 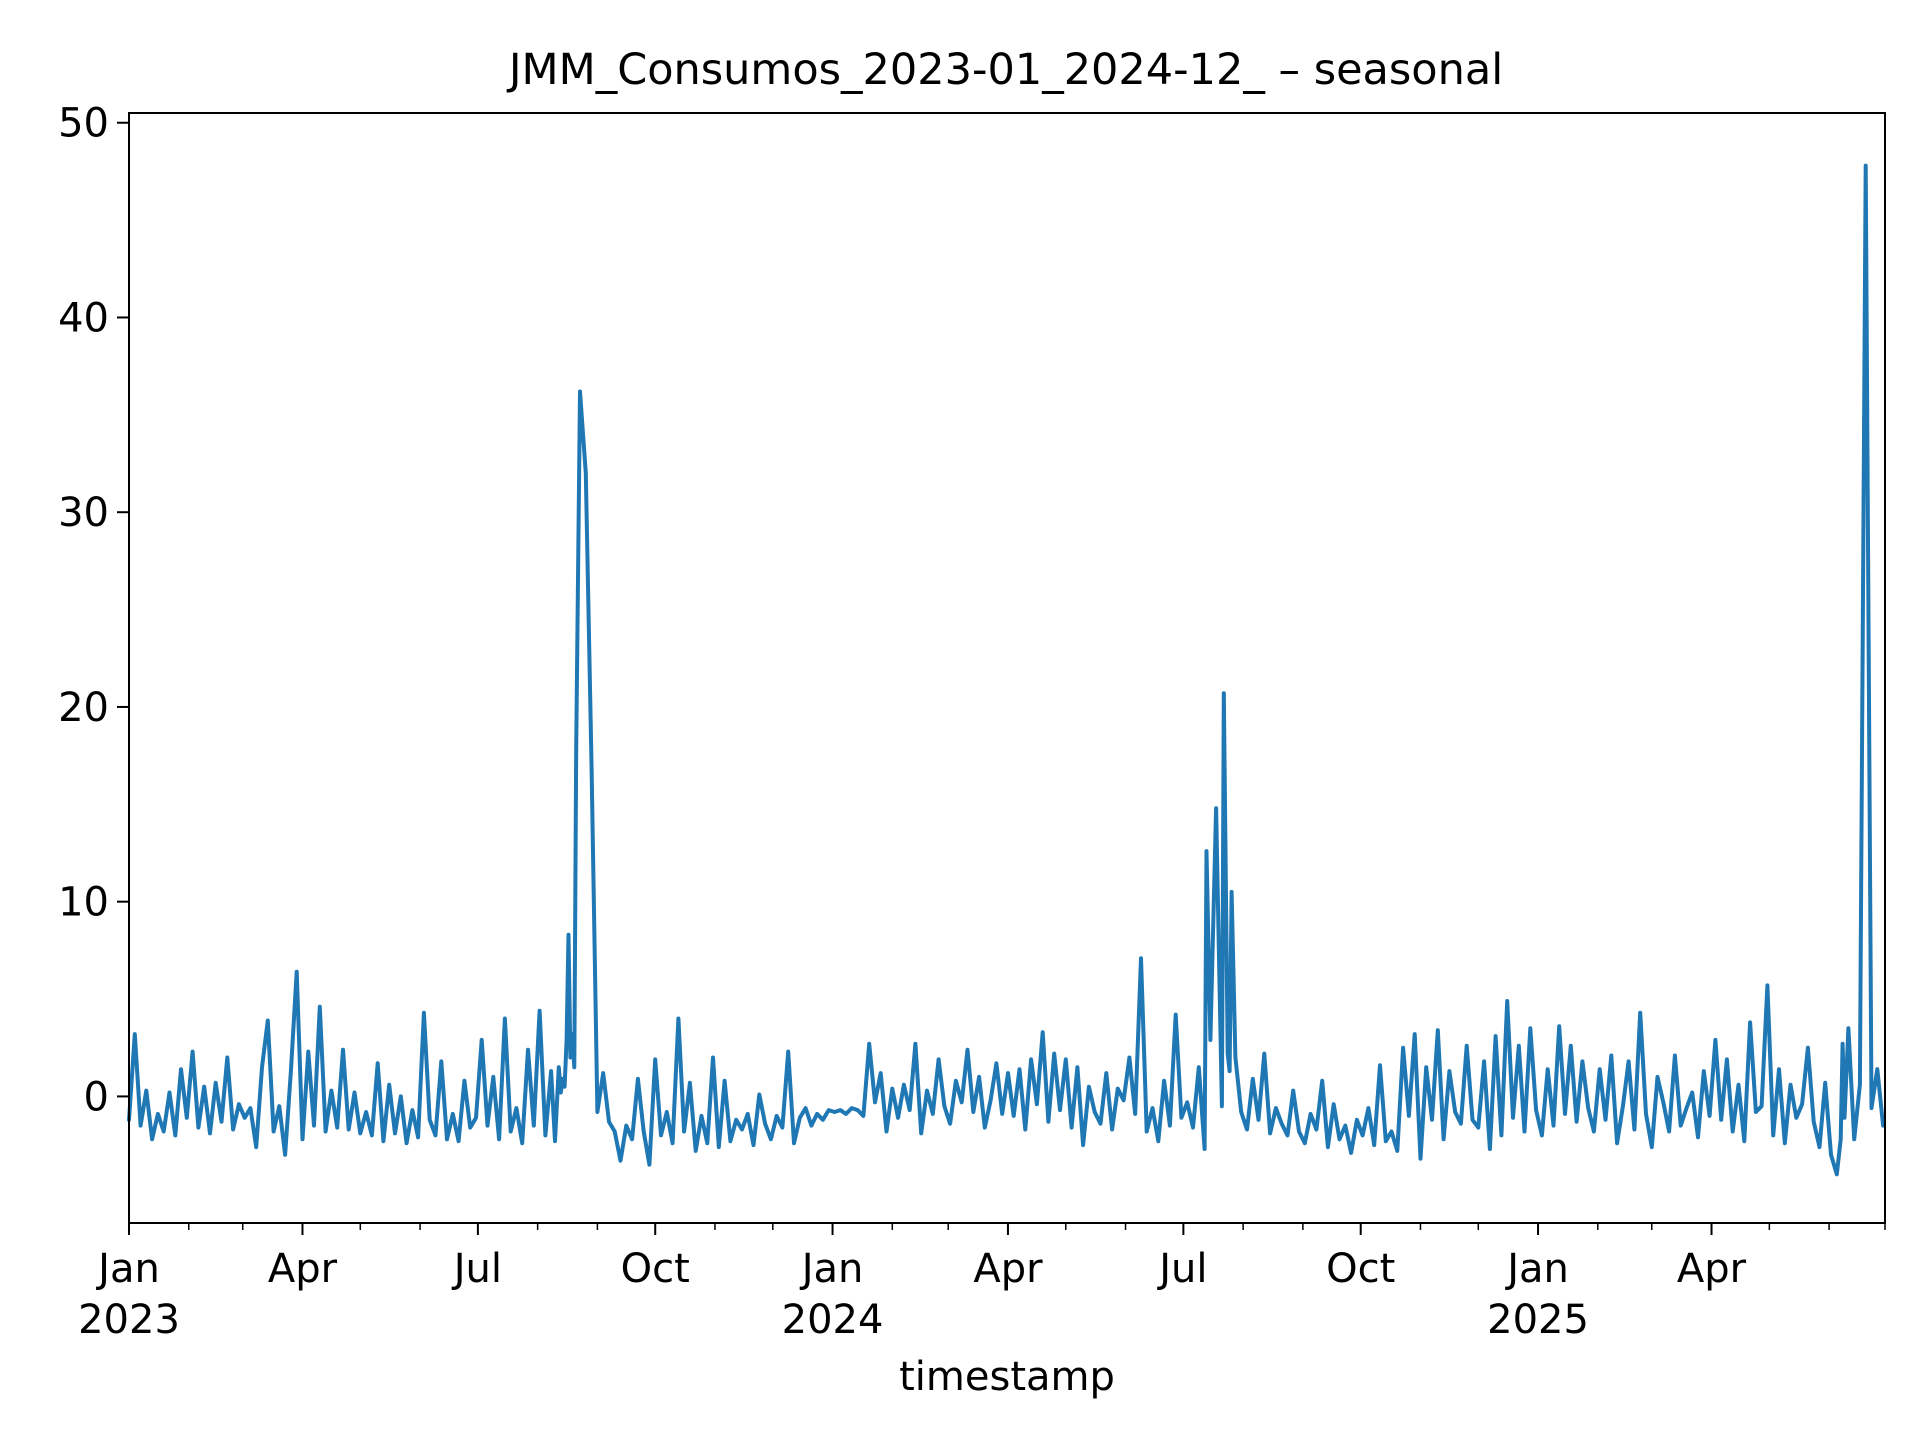 What do you see at coordinates (1007, 1377) in the screenshot?
I see `x-axis-label: timestamp` at bounding box center [1007, 1377].